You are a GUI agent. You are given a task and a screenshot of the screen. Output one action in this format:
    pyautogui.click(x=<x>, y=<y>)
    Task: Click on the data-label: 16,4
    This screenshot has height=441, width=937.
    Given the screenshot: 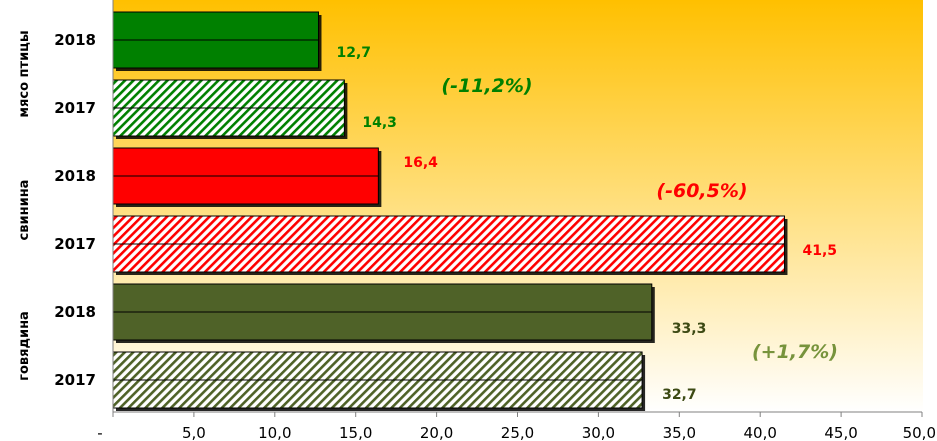 What is the action you would take?
    pyautogui.click(x=420, y=163)
    